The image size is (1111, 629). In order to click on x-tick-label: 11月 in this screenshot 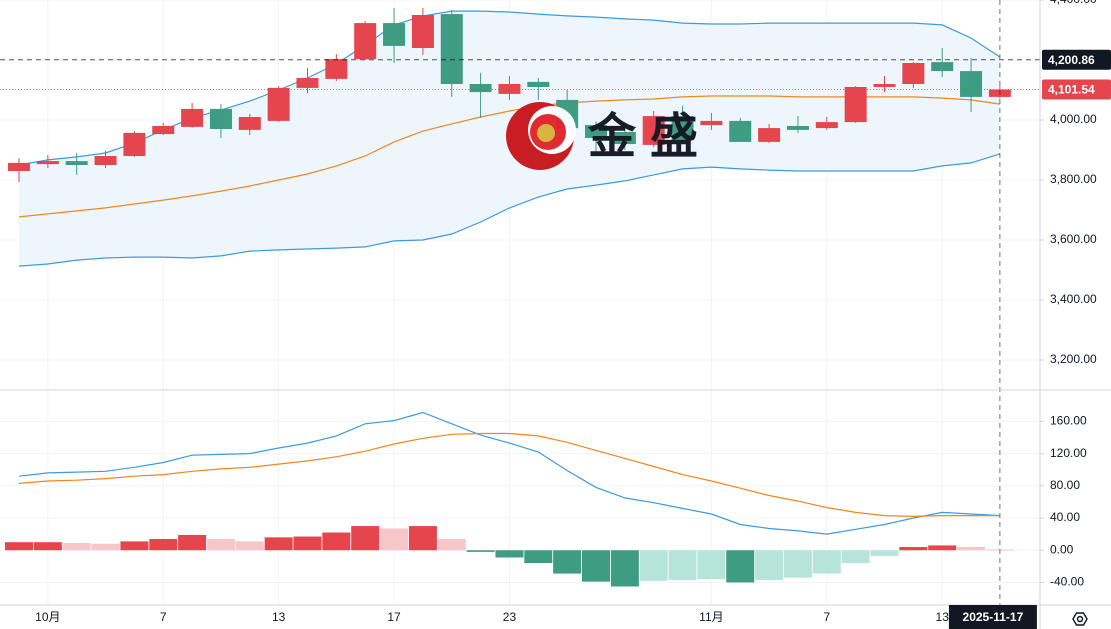, I will do `click(711, 617)`.